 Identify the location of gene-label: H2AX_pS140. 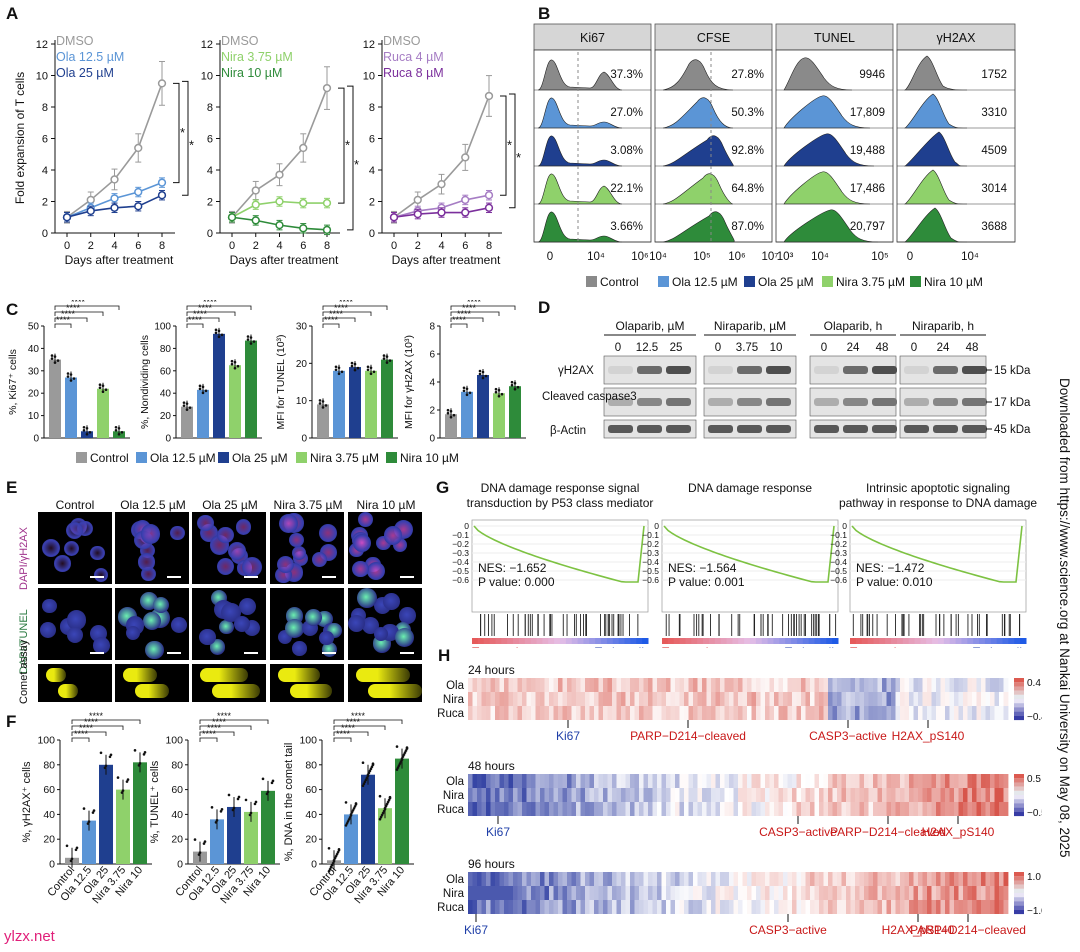
(958, 832).